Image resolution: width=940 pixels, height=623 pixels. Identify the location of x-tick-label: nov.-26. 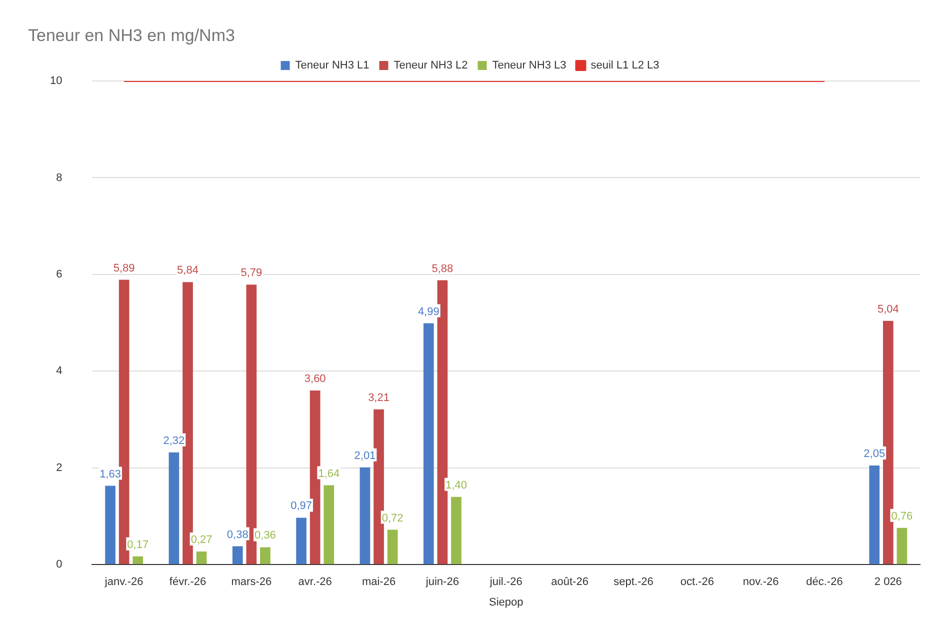
(760, 582).